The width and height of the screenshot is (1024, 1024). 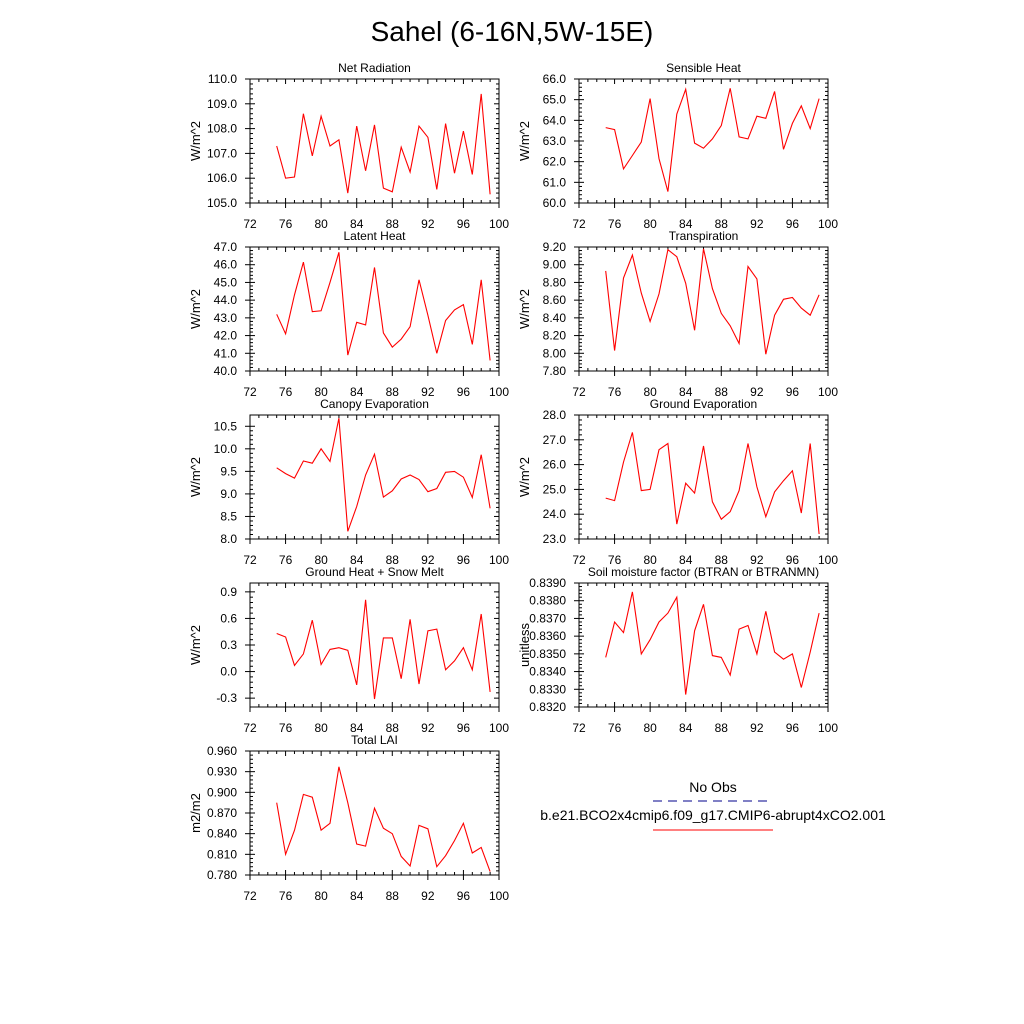 What do you see at coordinates (222, 792) in the screenshot?
I see `y-tick-label: 0.900` at bounding box center [222, 792].